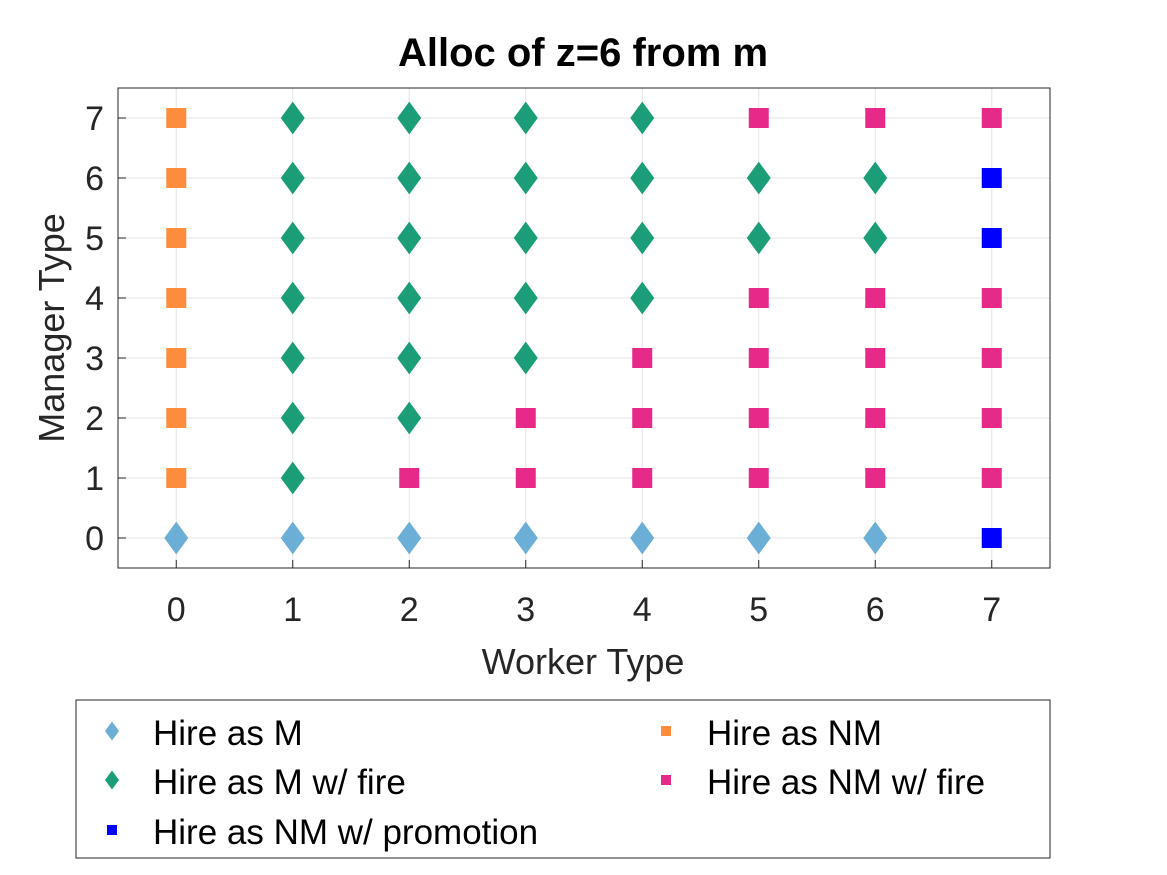 The width and height of the screenshot is (1167, 875). Describe the element at coordinates (794, 733) in the screenshot. I see `legend-label-hire-as-nm: Hire as NM` at that location.